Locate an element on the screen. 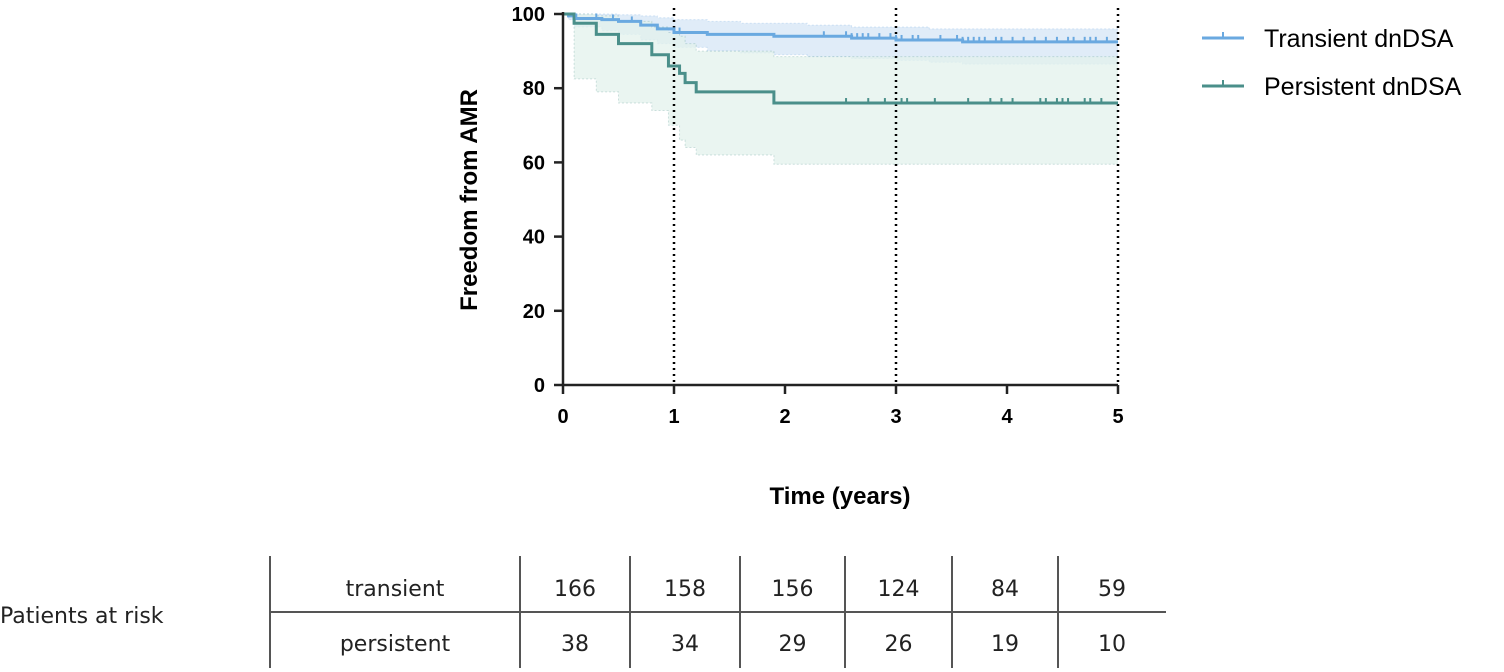  risk-cell: 19 is located at coordinates (1005, 644).